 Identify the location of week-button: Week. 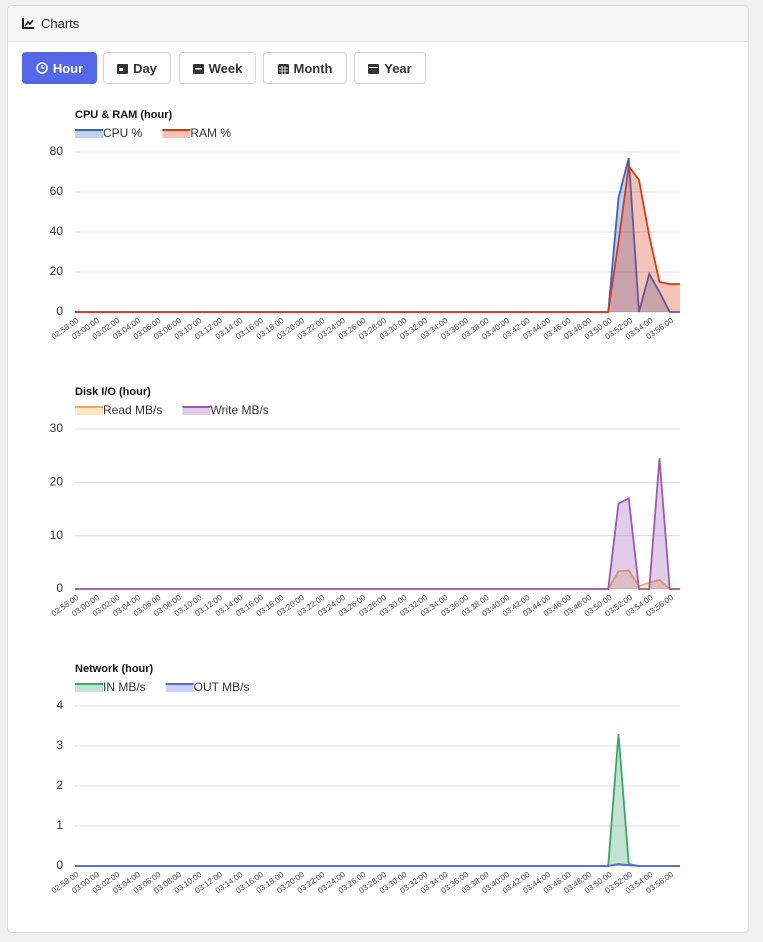
(217, 68).